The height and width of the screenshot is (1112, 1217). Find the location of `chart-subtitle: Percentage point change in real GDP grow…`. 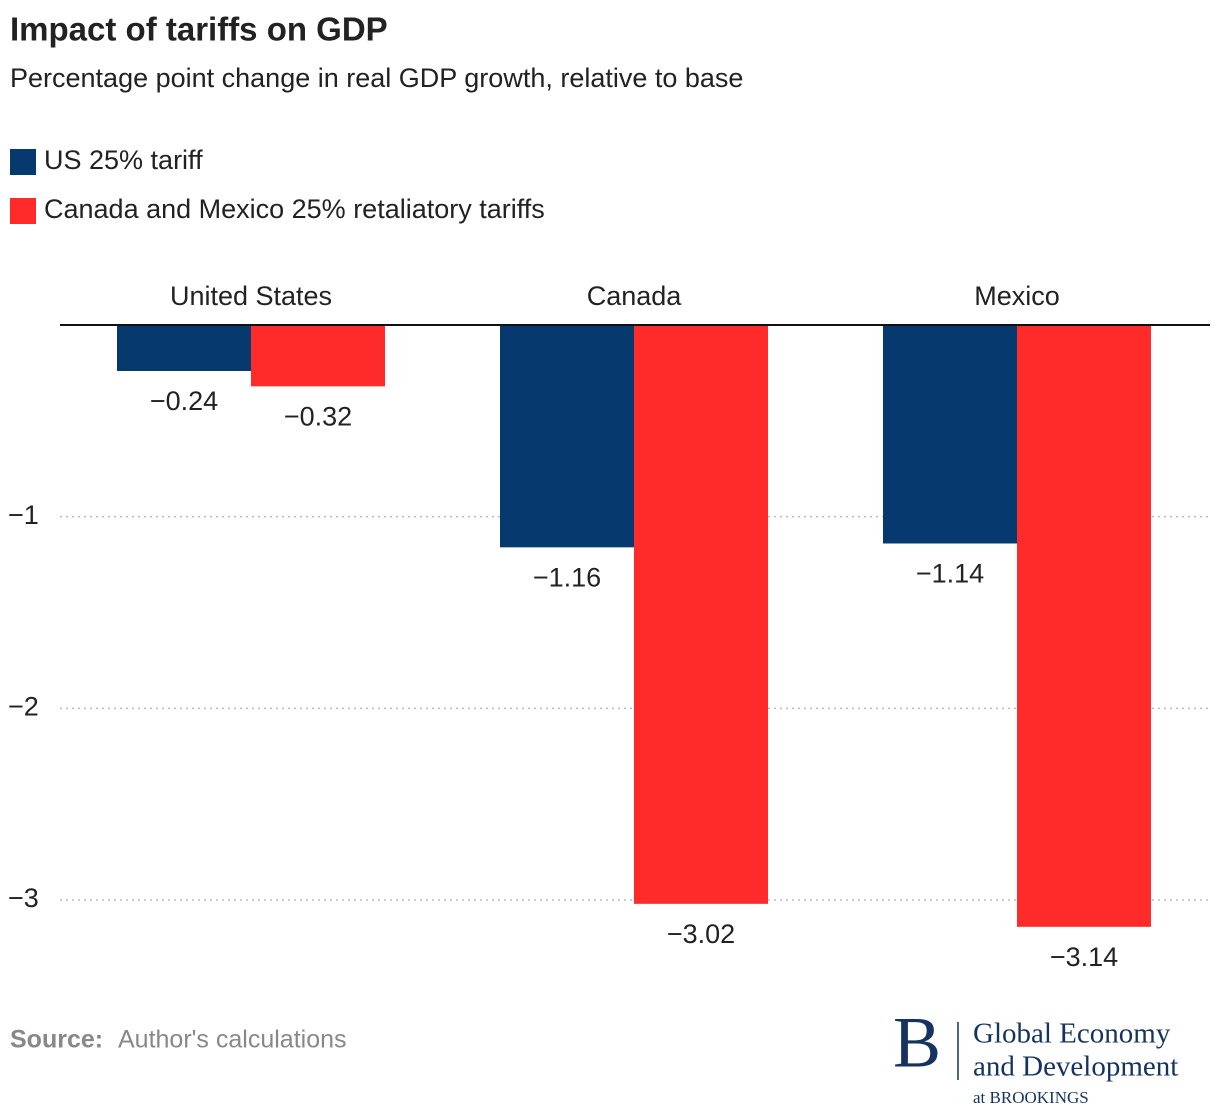

chart-subtitle: Percentage point change in real GDP grow… is located at coordinates (376, 78).